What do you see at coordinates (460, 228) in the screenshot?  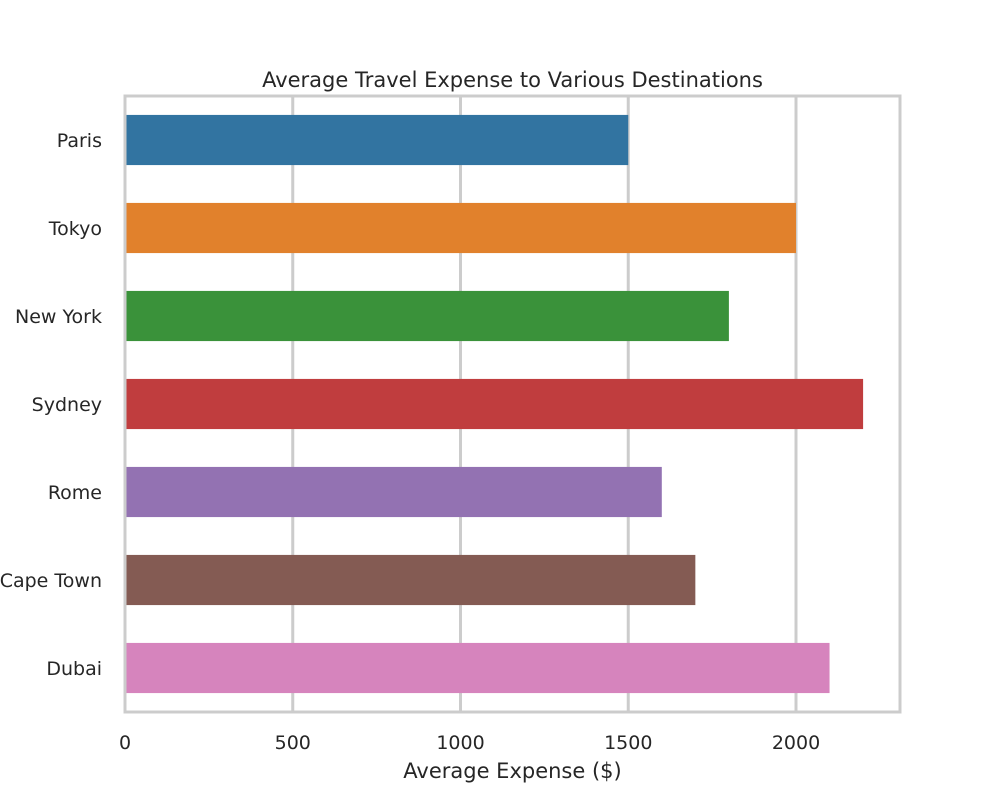 I see `bar-tokyo` at bounding box center [460, 228].